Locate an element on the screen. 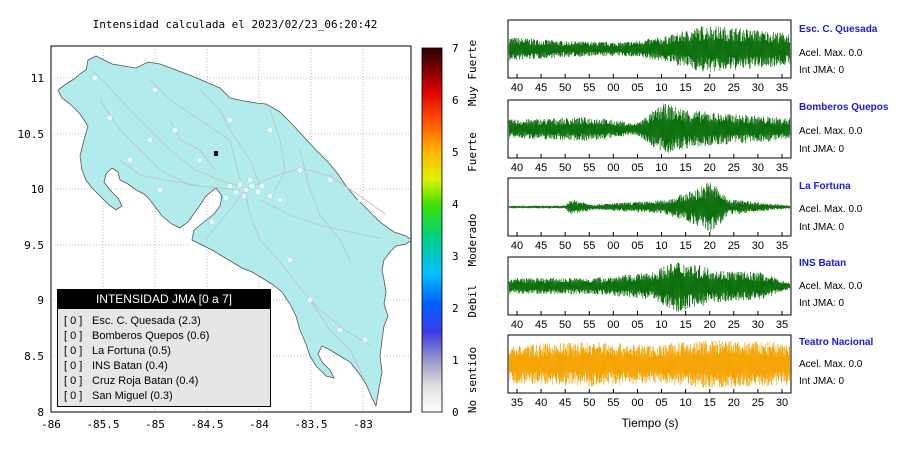 This screenshot has height=460, width=910. colorbar-tick: 3 is located at coordinates (455, 256).